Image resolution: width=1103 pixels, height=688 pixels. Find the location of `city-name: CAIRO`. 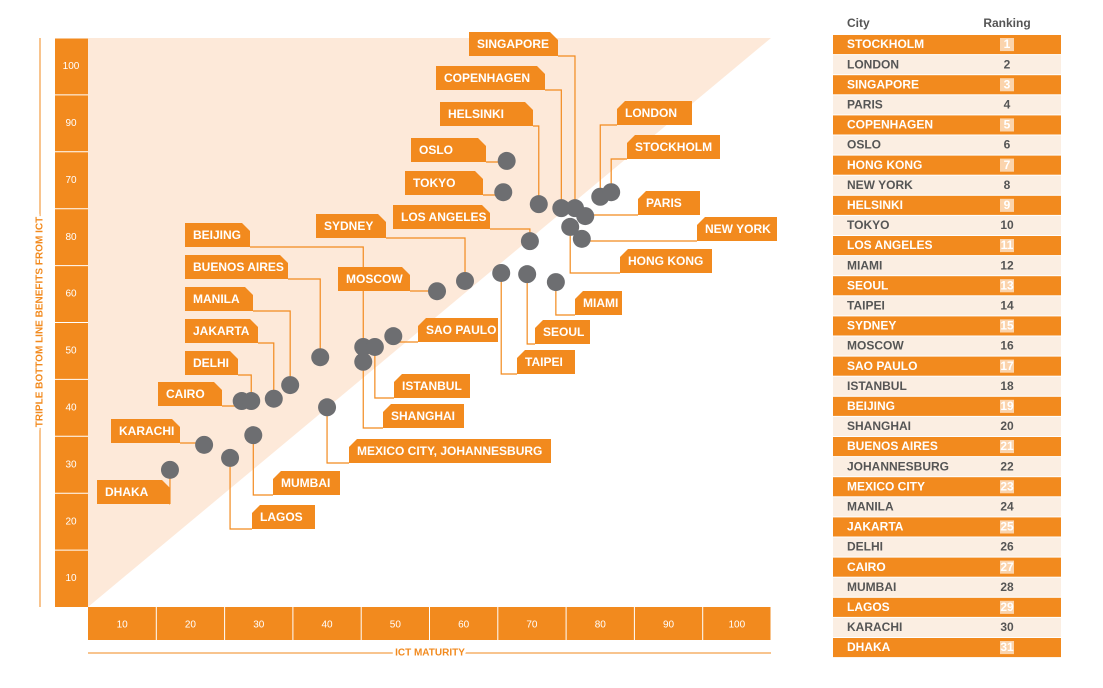

city-name: CAIRO is located at coordinates (866, 567).